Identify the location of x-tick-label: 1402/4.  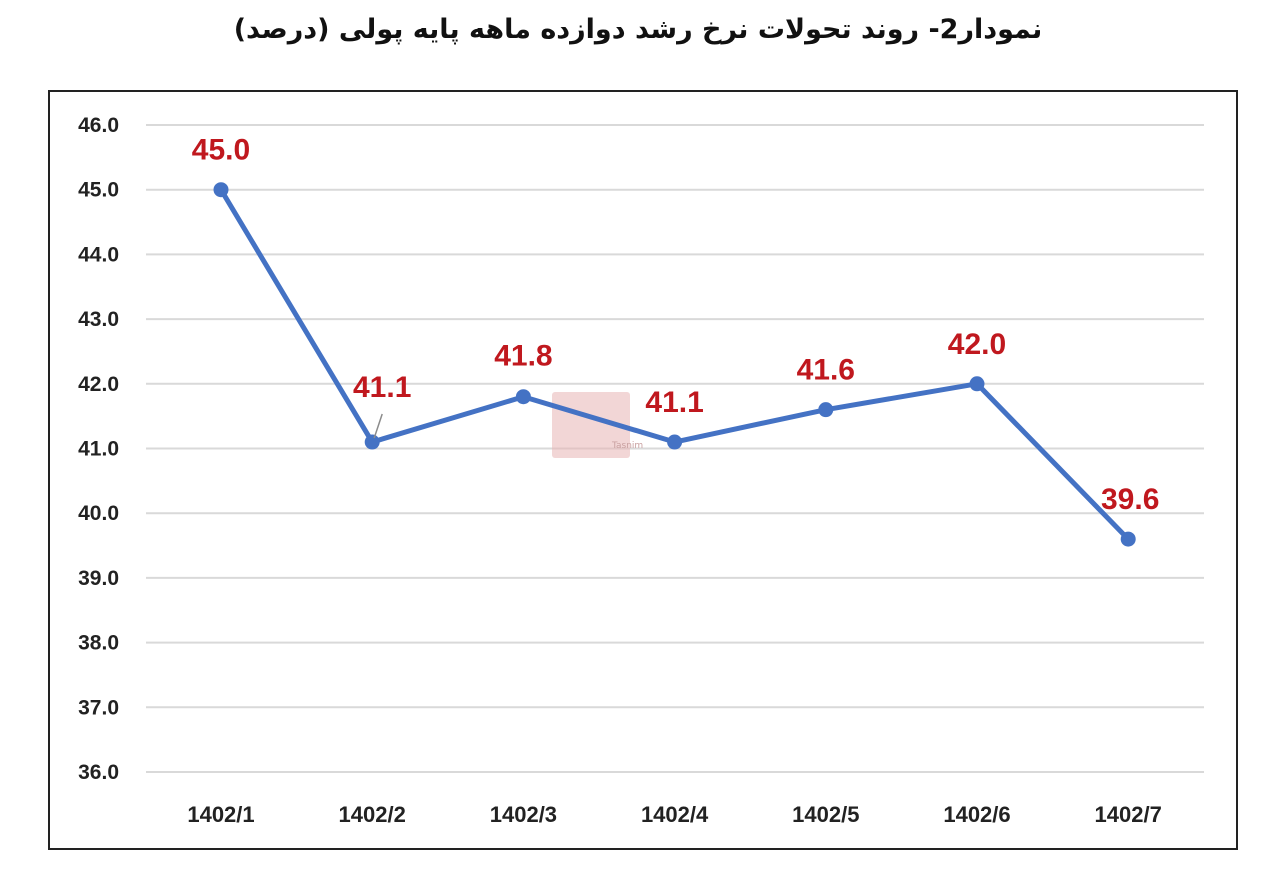
(675, 814).